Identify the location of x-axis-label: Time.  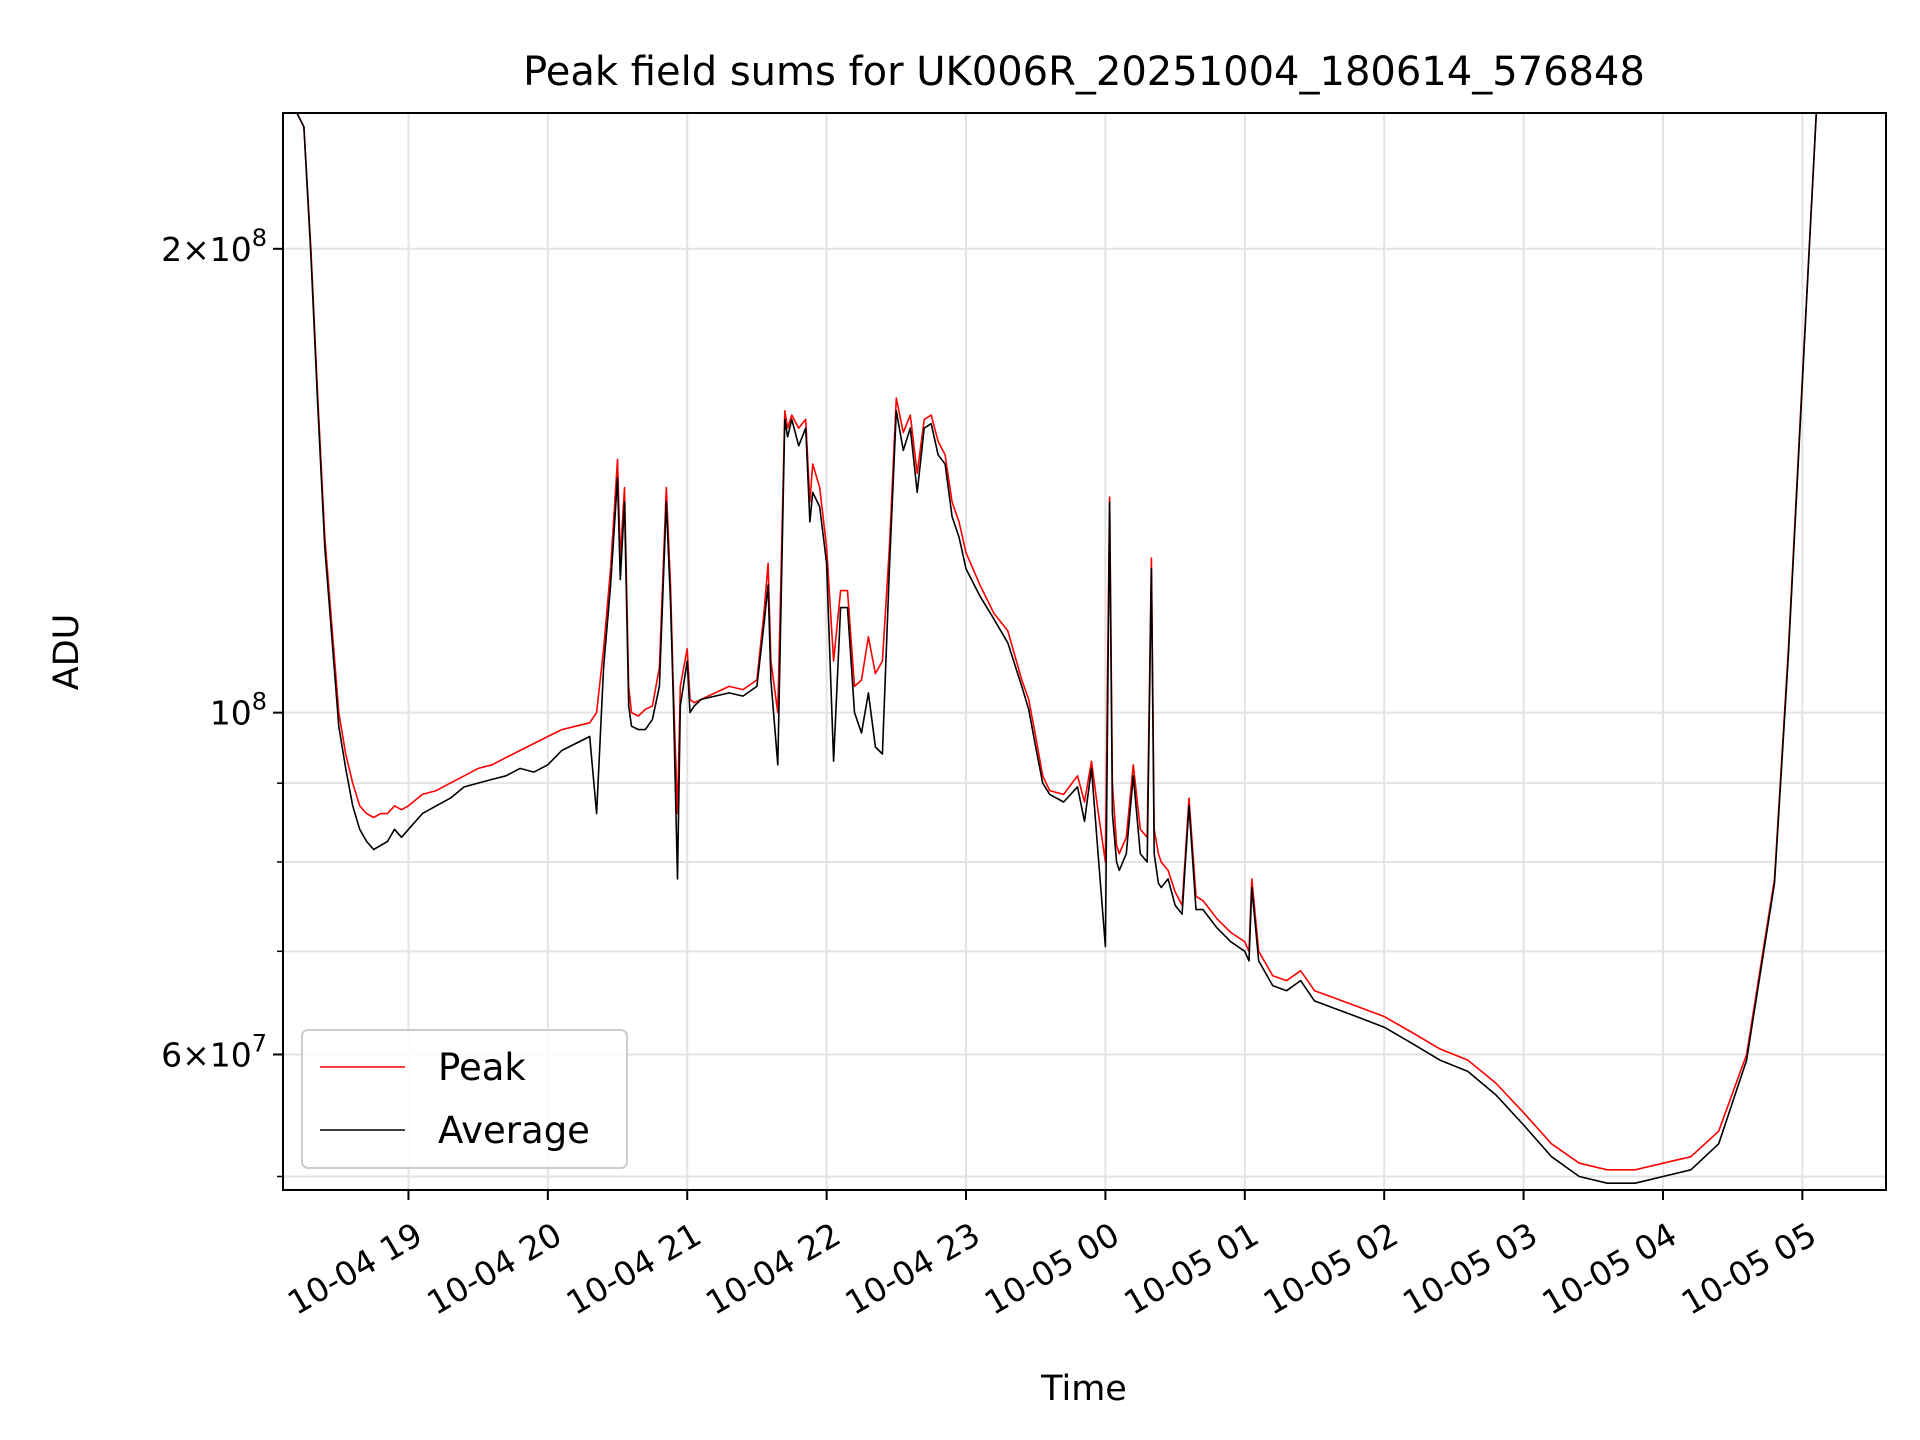
(1083, 1389).